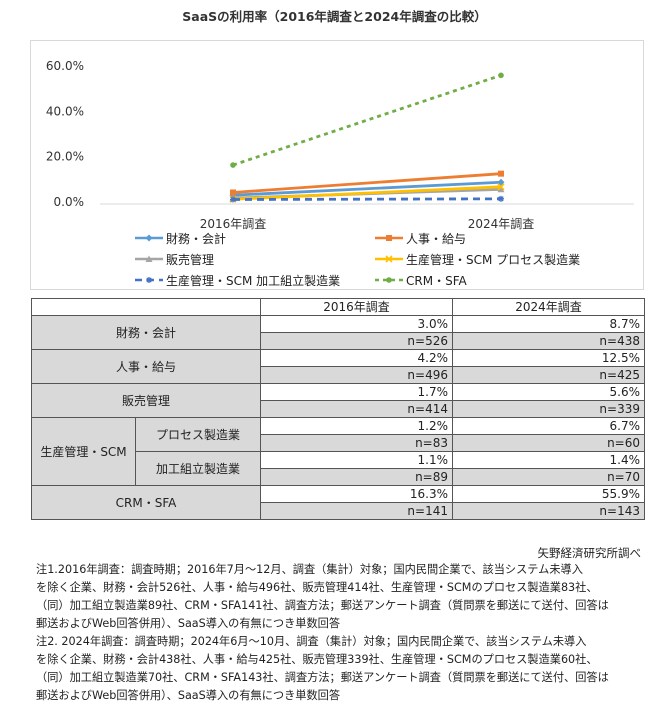  Describe the element at coordinates (356, 426) in the screenshot. I see `pct-cell: 1.2%` at that location.